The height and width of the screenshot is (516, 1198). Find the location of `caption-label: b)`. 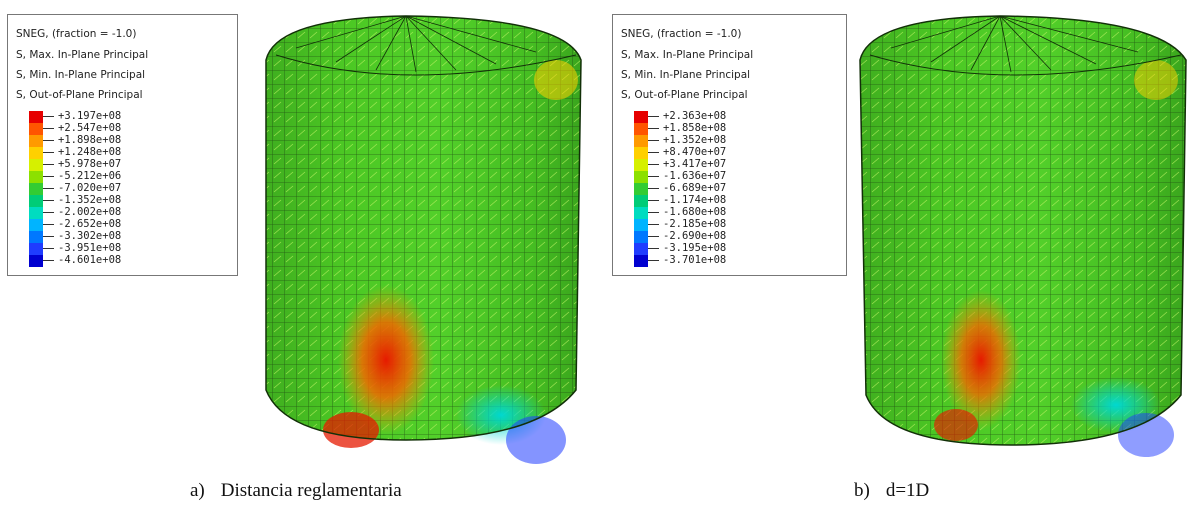

caption-label: b) is located at coordinates (862, 490).